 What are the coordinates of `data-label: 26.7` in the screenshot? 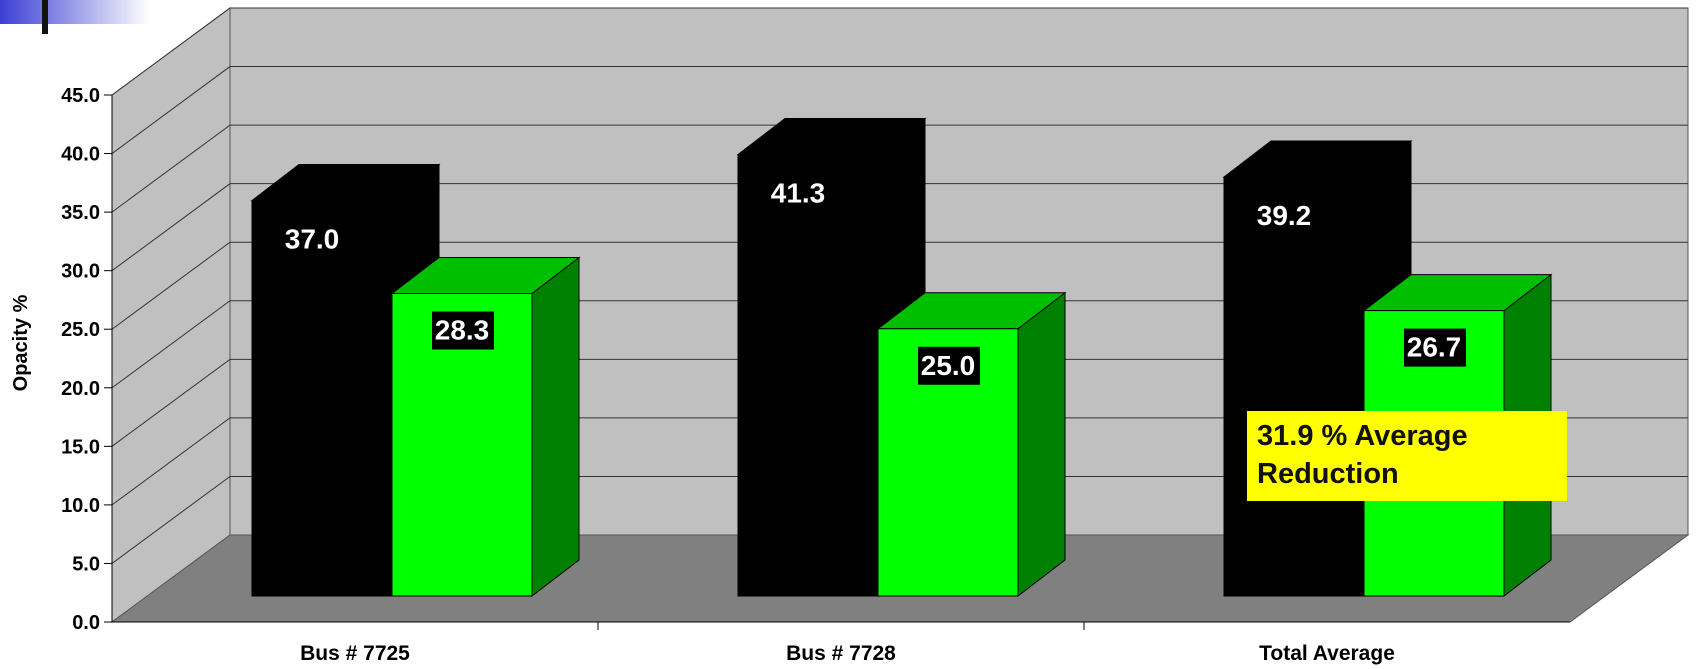 It's located at (1434, 347).